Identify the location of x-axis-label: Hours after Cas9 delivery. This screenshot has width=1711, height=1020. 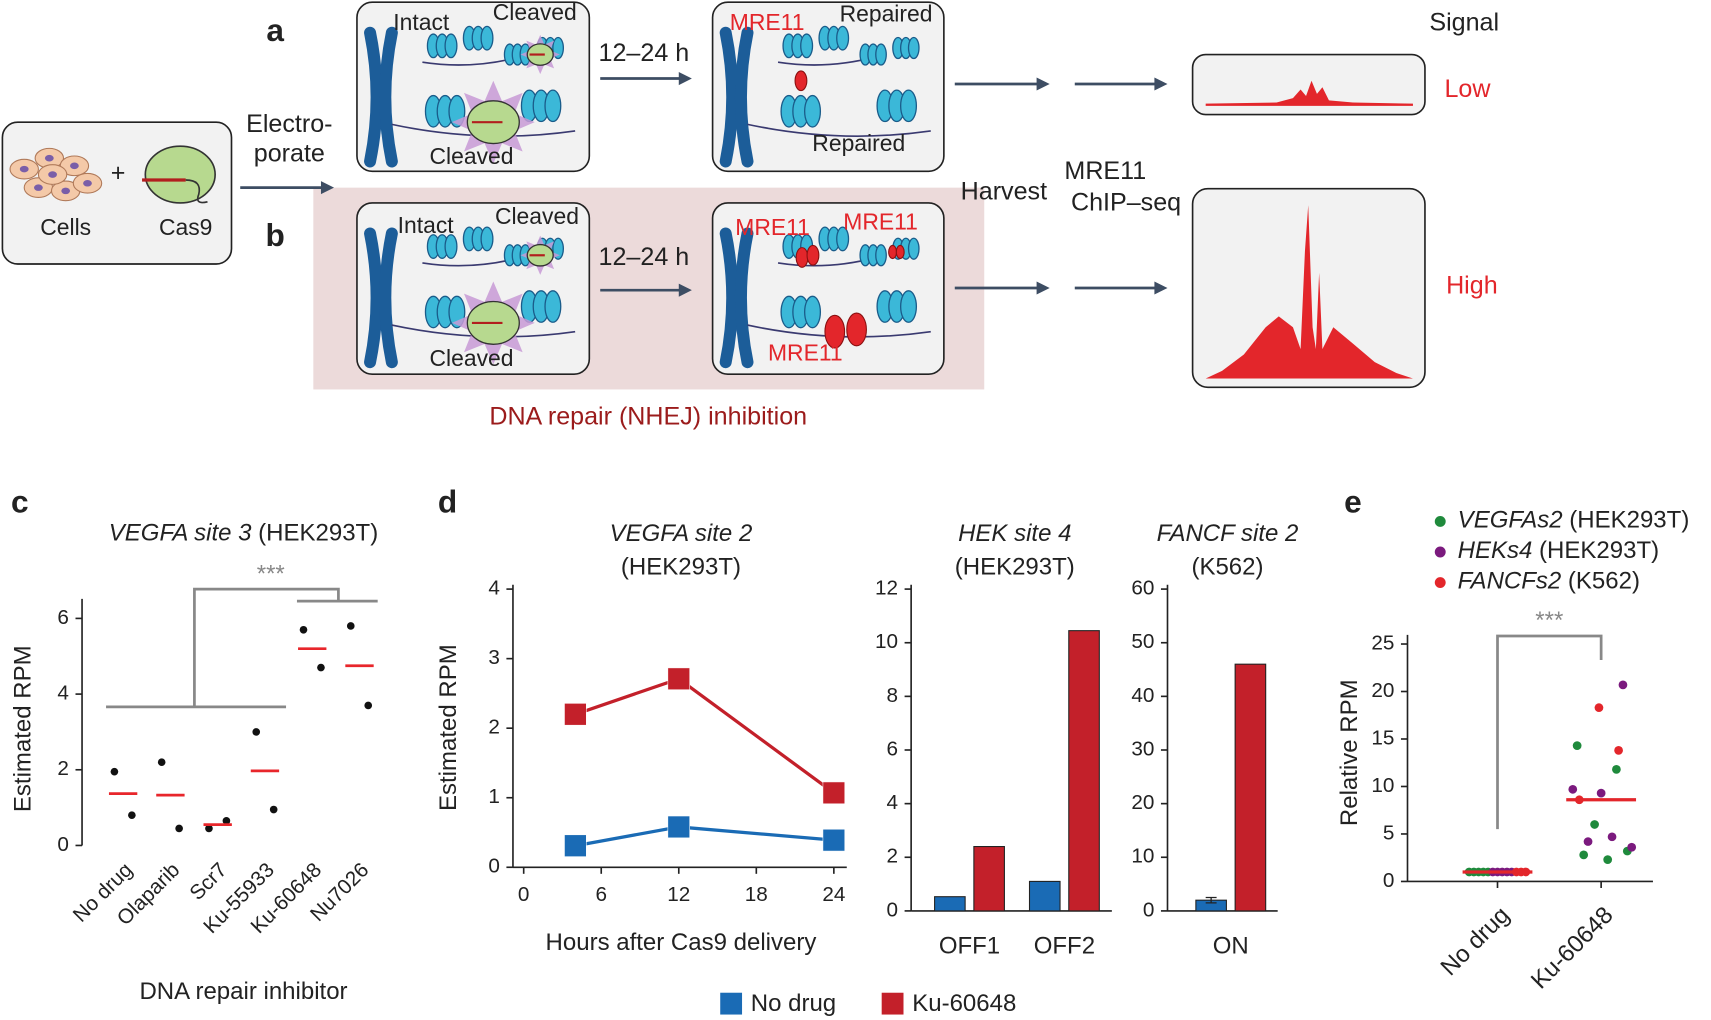
(681, 942).